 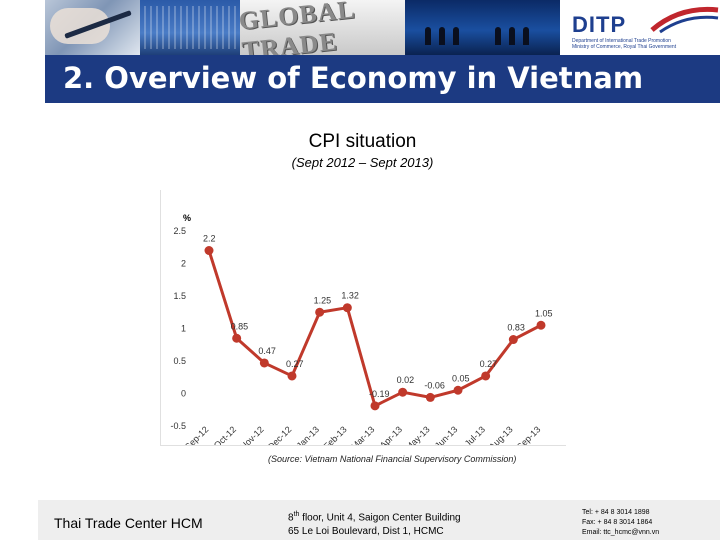 What do you see at coordinates (183, 329) in the screenshot?
I see `y-tick-label: 1` at bounding box center [183, 329].